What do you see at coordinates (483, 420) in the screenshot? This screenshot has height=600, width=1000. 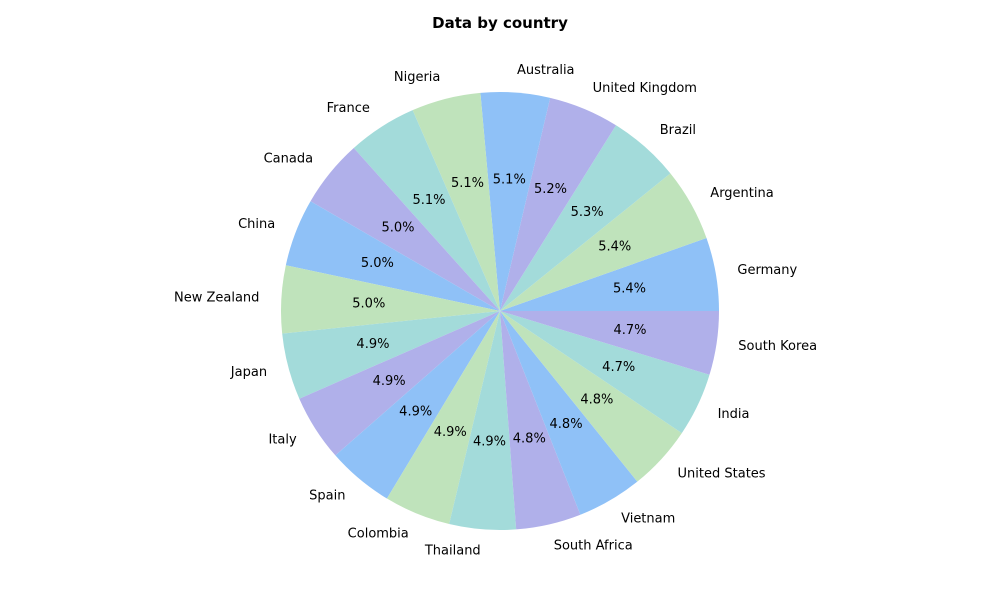 I see `pie-slice-thailand` at bounding box center [483, 420].